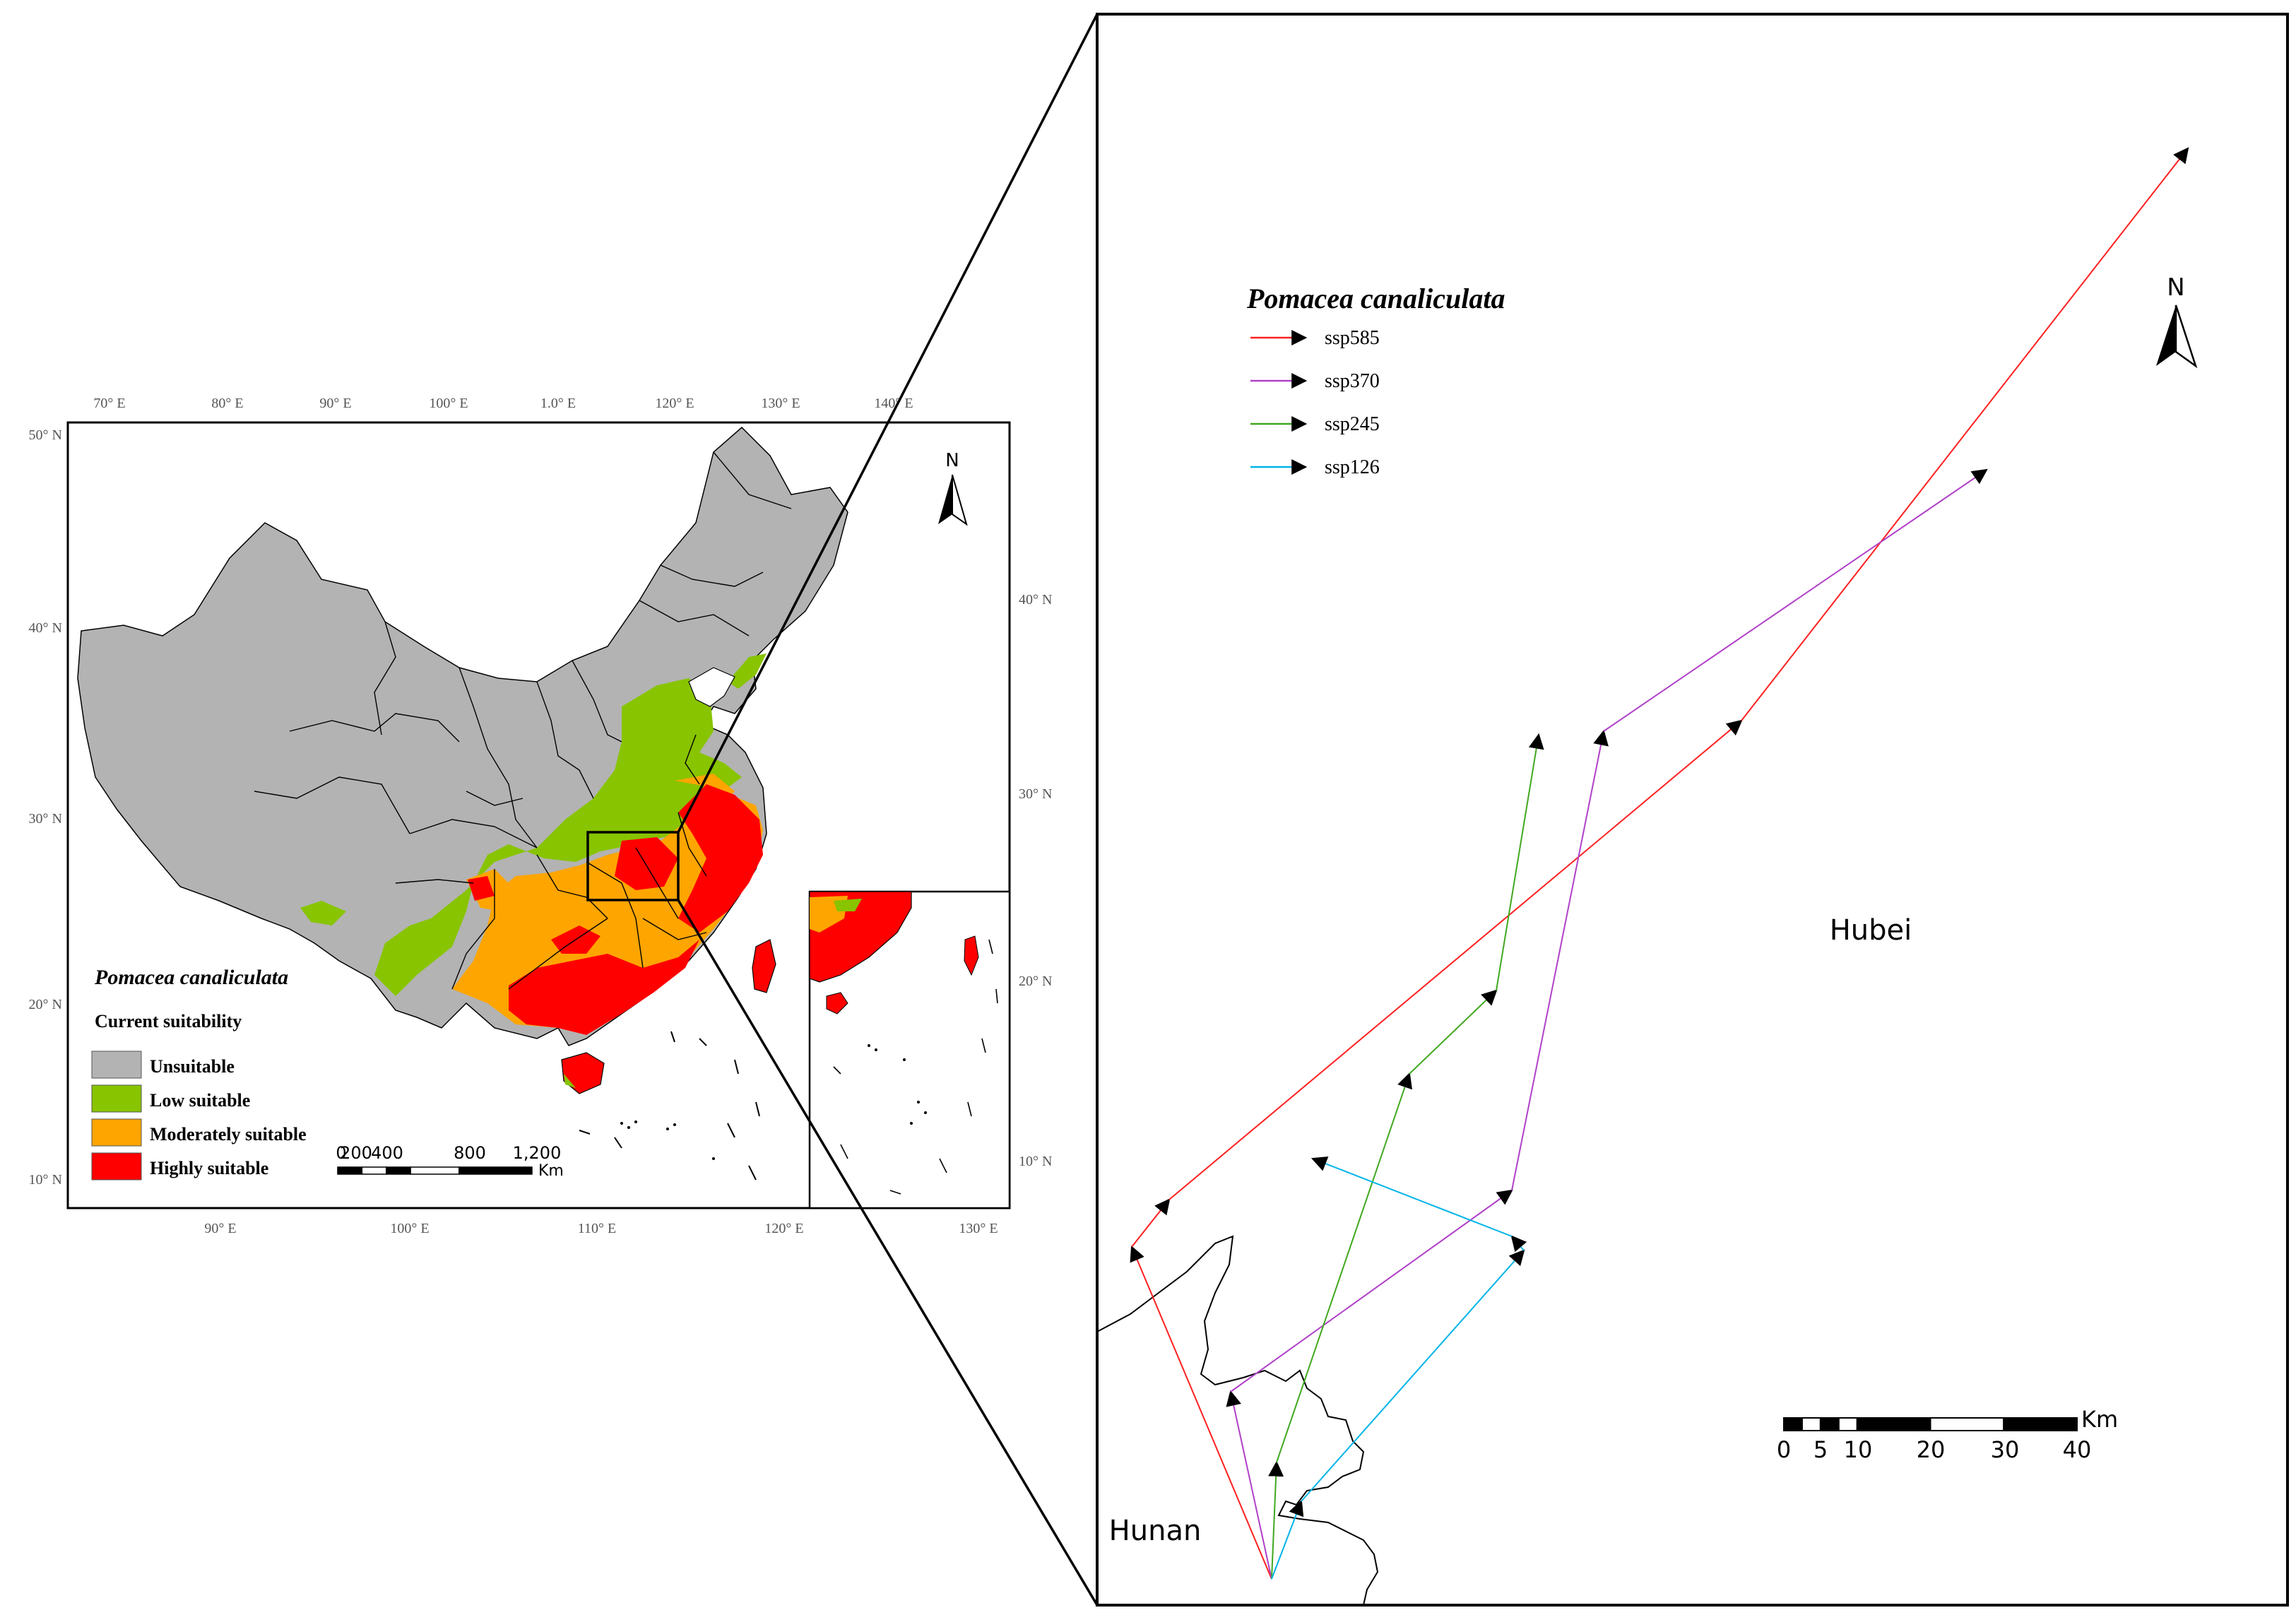 This screenshot has height=1615, width=2296. Describe the element at coordinates (1035, 880) in the screenshot. I see `right-axis-ticks: 40° N 30° N 20° N 10° N` at that location.